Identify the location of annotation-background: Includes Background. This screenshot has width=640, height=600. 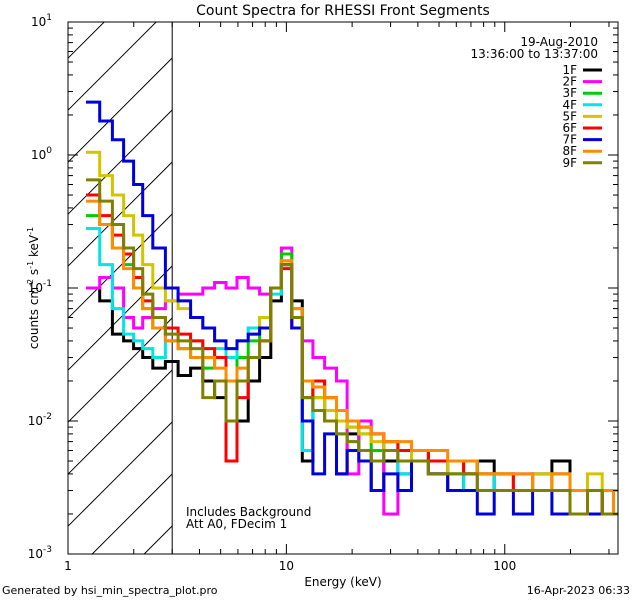
(248, 512).